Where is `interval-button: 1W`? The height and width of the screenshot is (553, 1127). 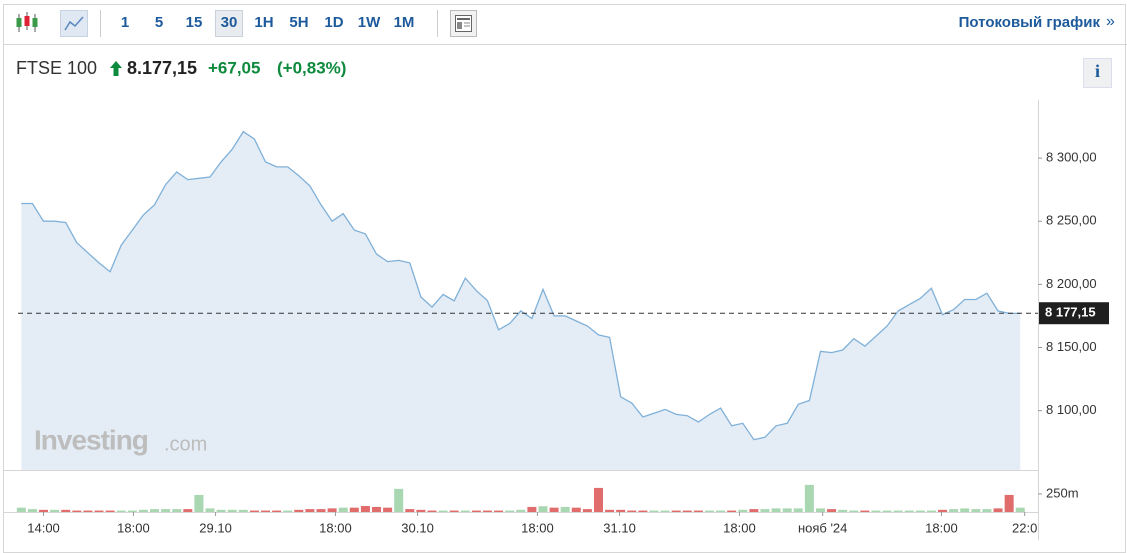 interval-button: 1W is located at coordinates (369, 22).